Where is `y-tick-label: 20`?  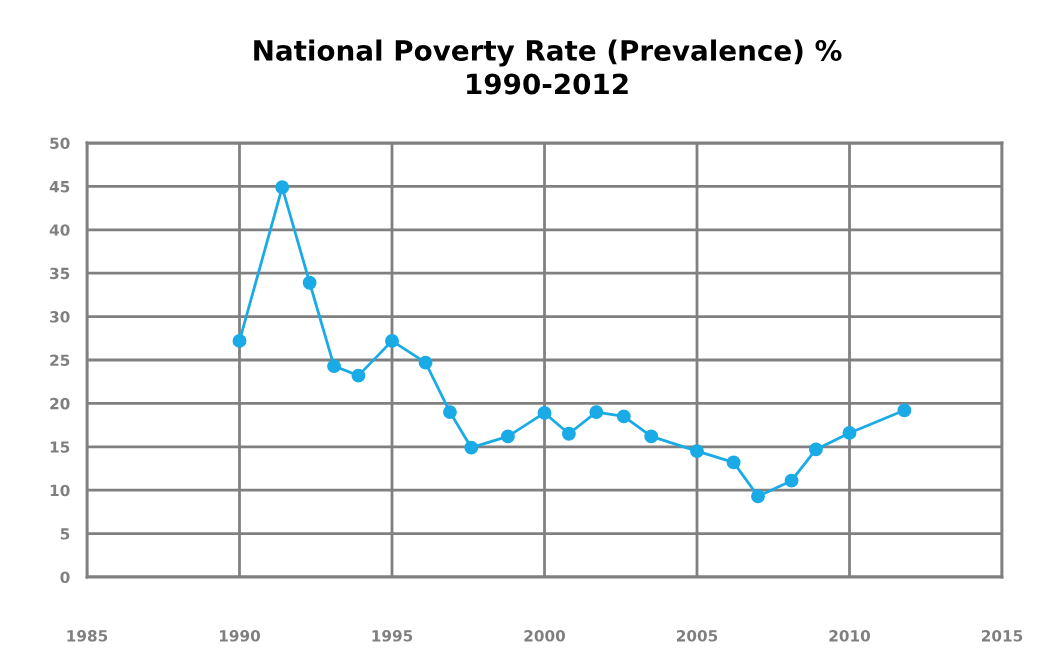
y-tick-label: 20 is located at coordinates (60, 403).